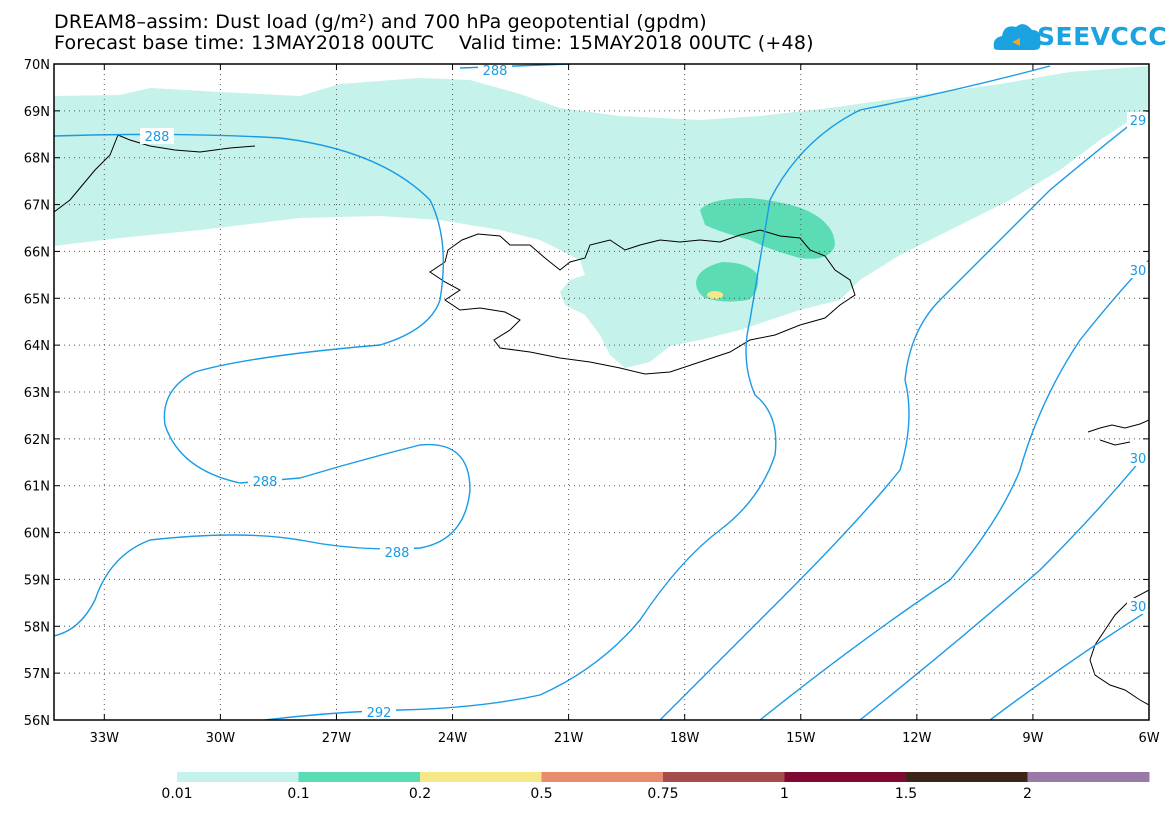 This screenshot has height=815, width=1175. I want to click on lon-label: 18W, so click(685, 738).